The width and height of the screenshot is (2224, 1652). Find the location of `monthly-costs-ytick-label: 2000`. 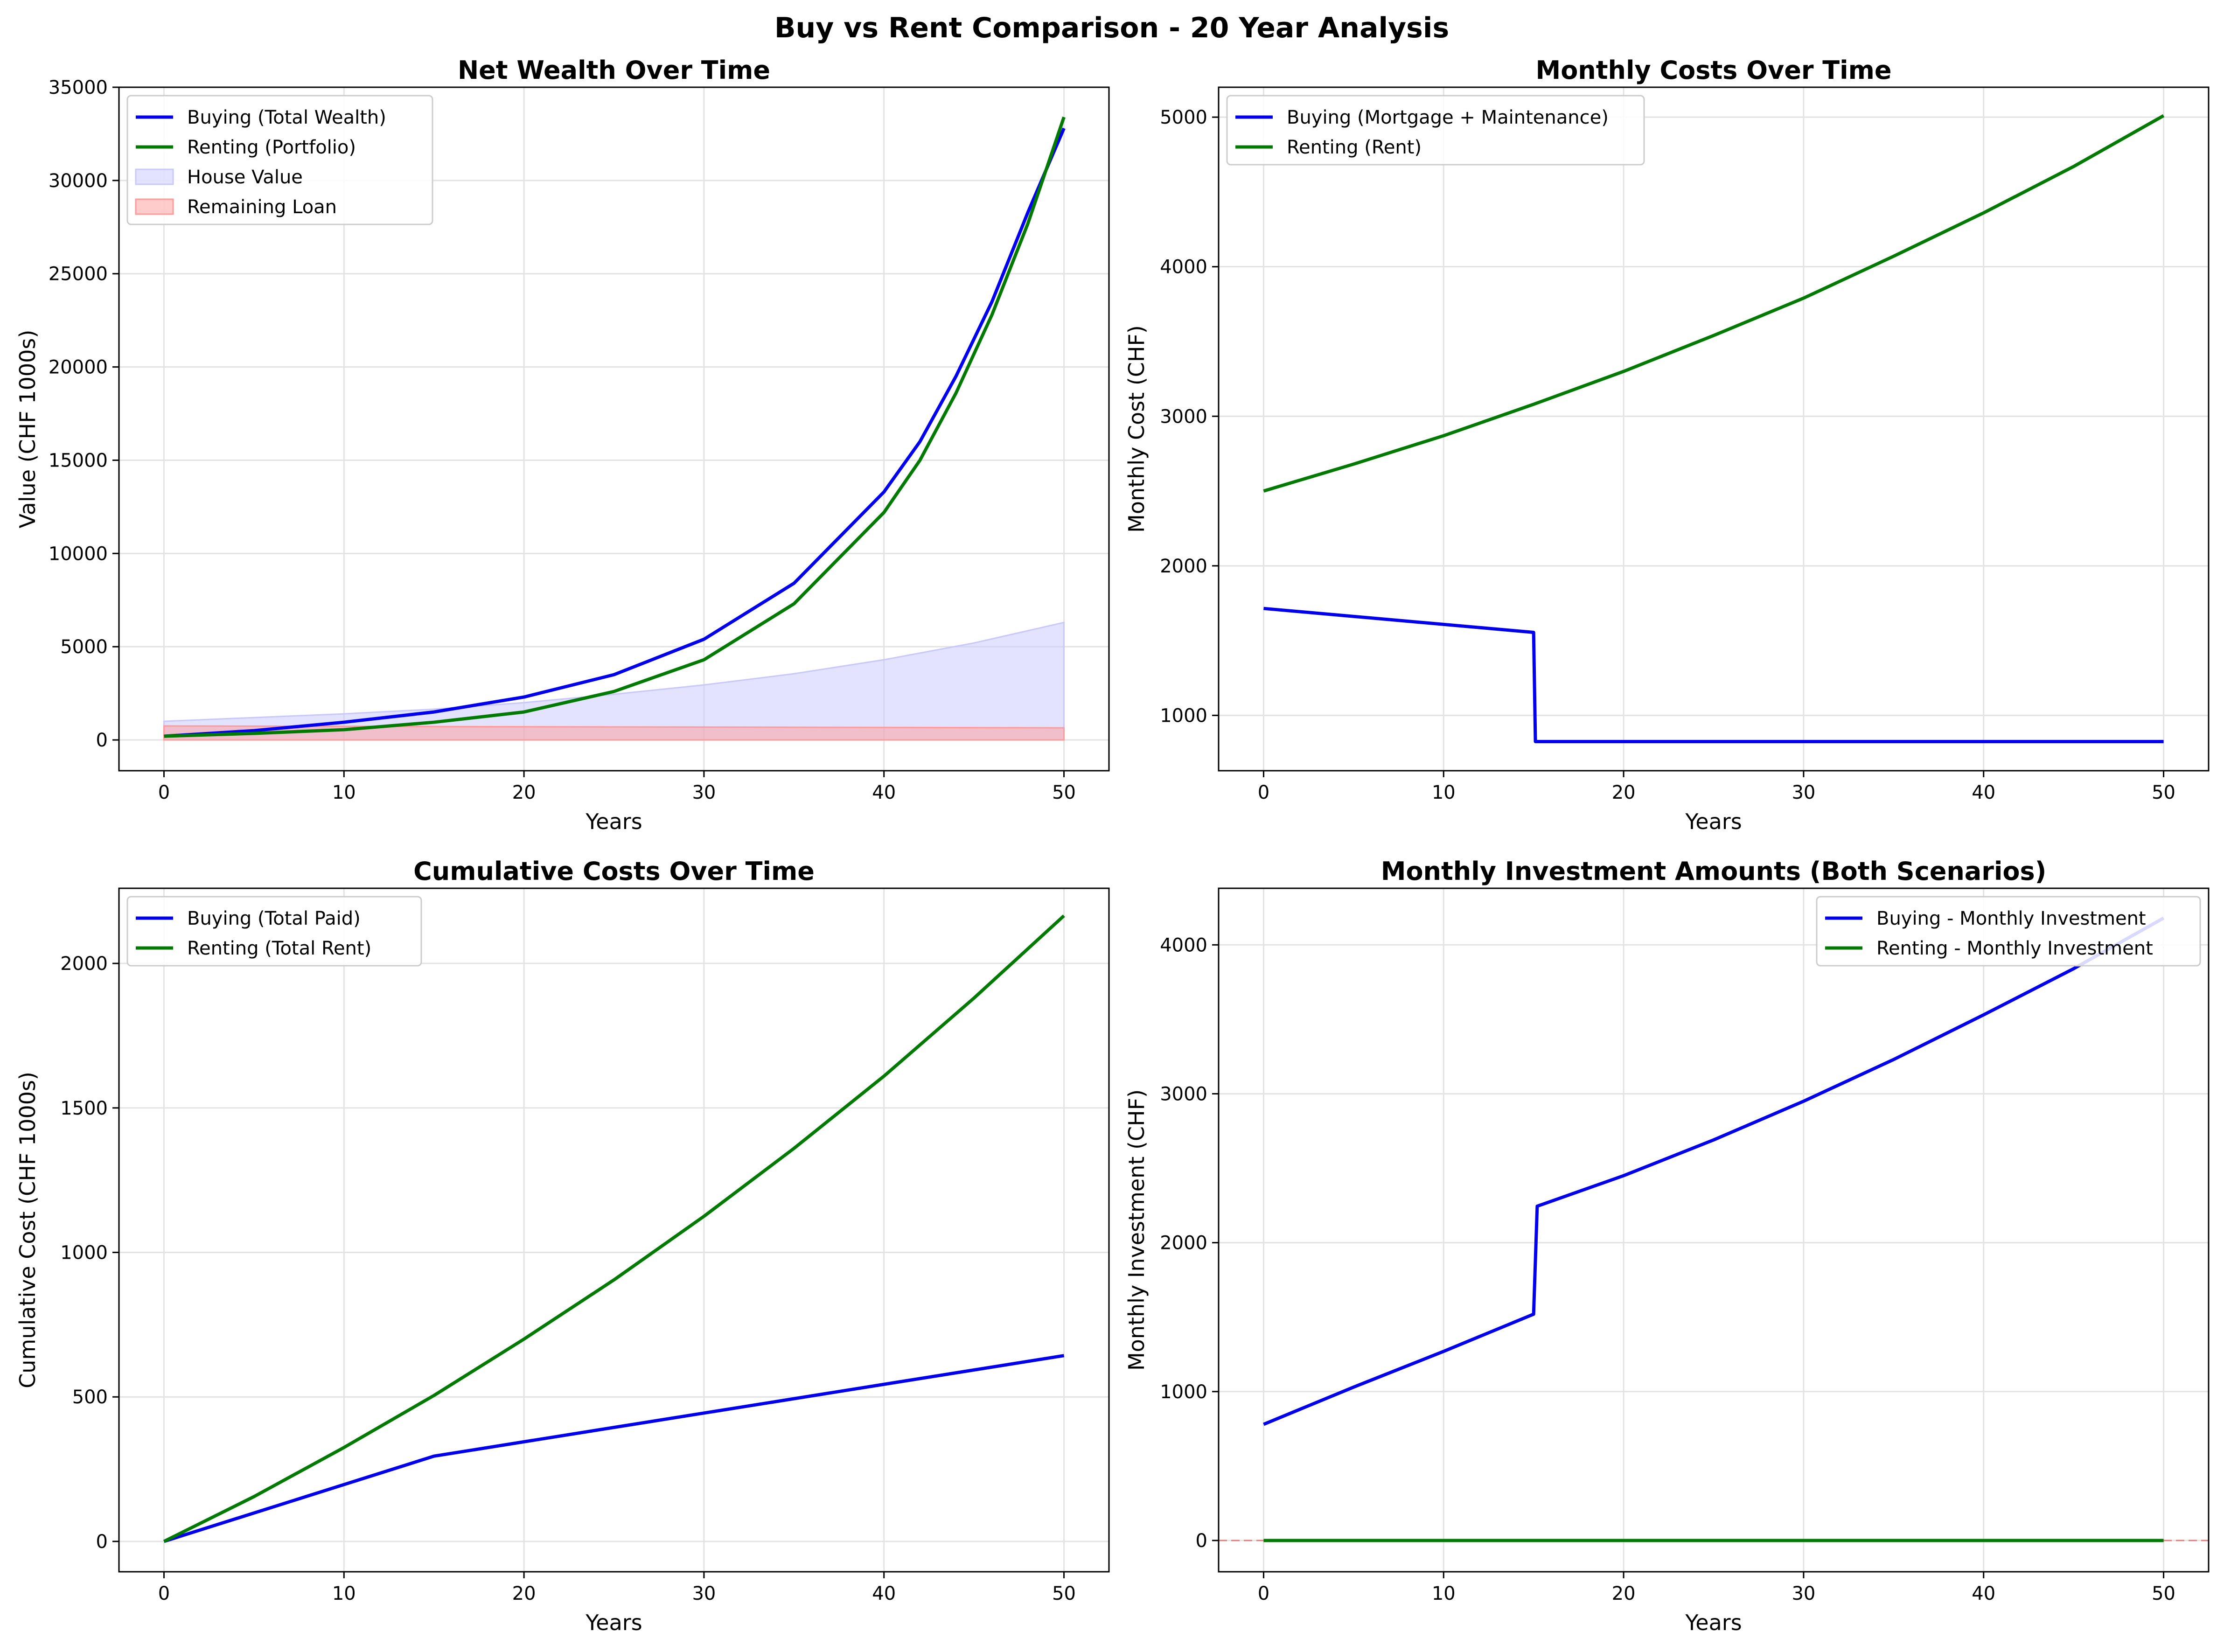

monthly-costs-ytick-label: 2000 is located at coordinates (1183, 567).